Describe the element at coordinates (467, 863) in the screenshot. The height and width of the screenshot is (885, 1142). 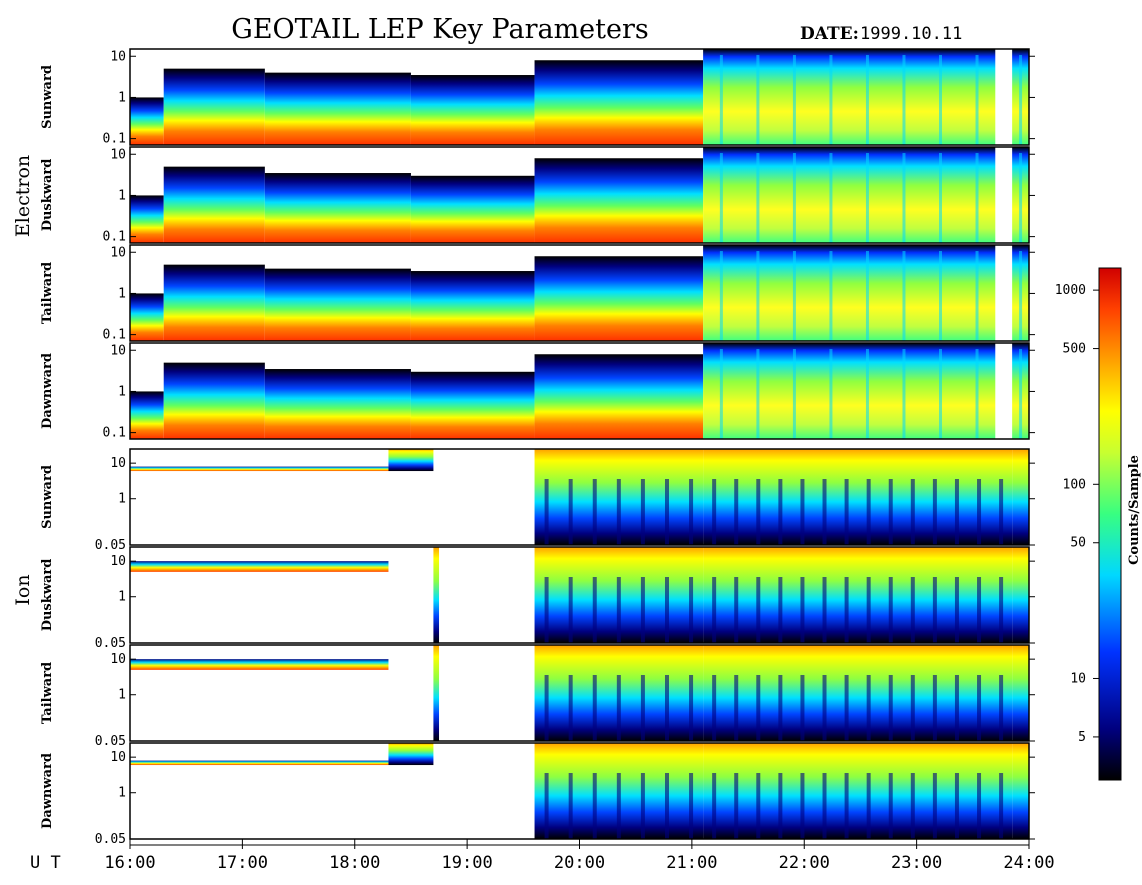
I see `x-tick-label: 19:00` at that location.